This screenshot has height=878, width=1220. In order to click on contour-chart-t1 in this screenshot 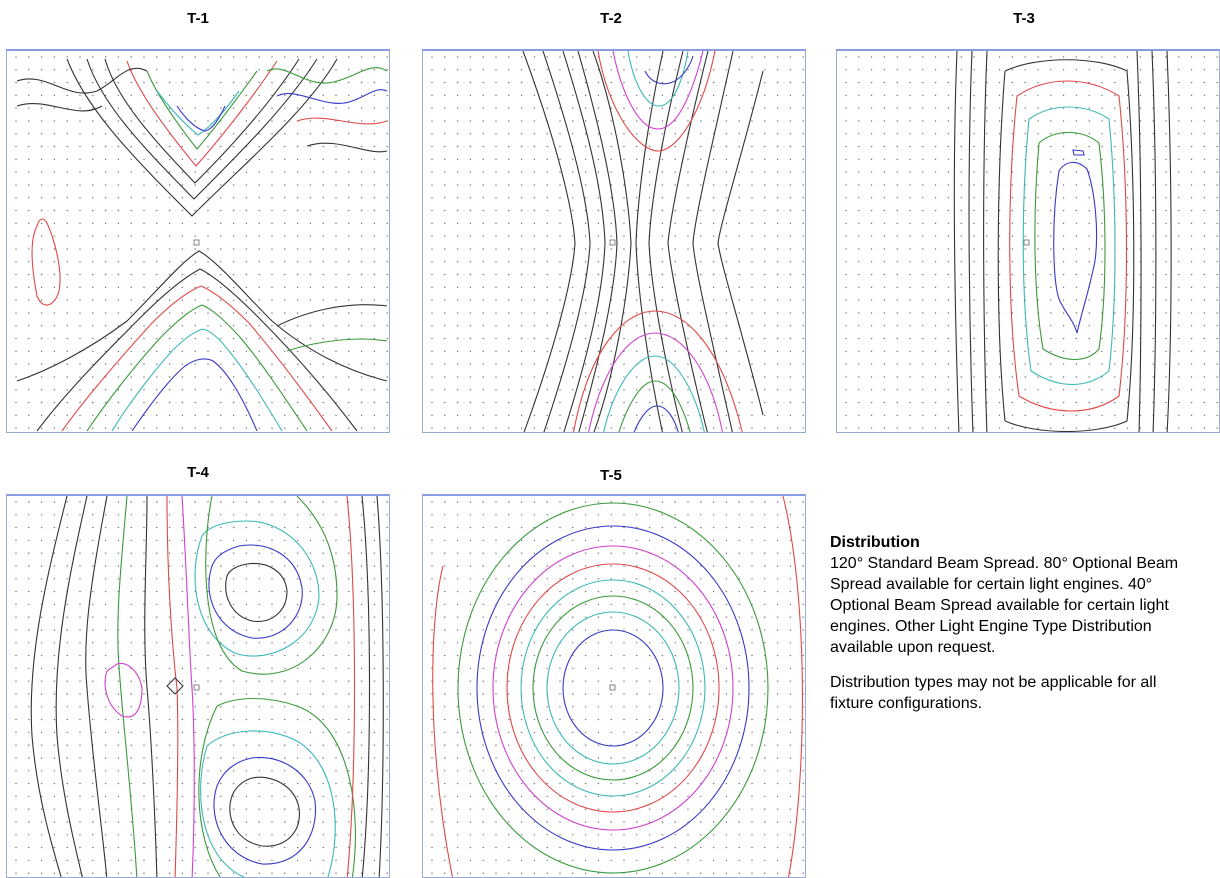, I will do `click(201, 244)`.